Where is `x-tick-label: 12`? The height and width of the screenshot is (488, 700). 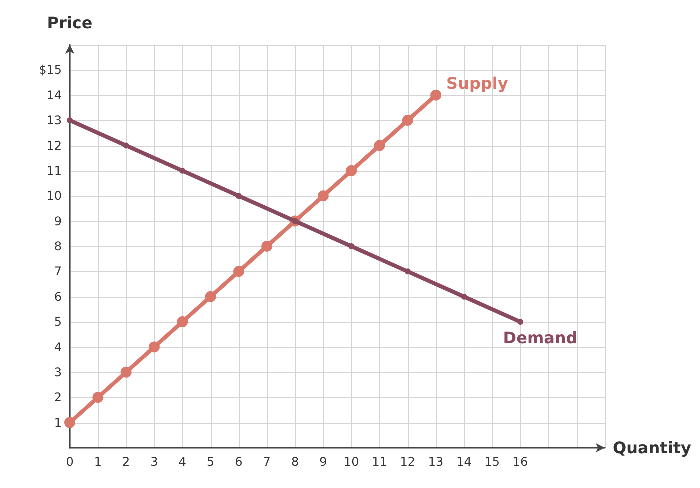
x-tick-label: 12 is located at coordinates (408, 462).